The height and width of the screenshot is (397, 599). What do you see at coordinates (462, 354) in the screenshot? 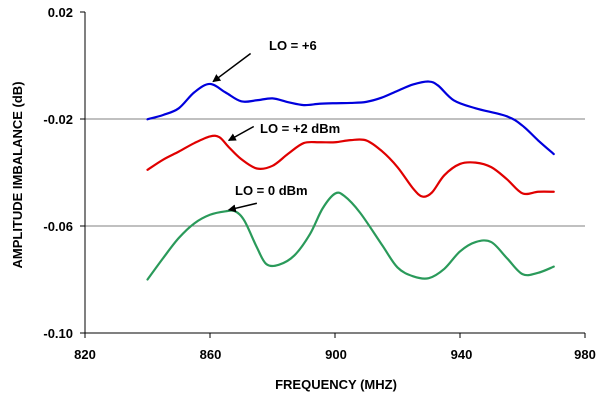
I see `x-tick-label: 940` at bounding box center [462, 354].